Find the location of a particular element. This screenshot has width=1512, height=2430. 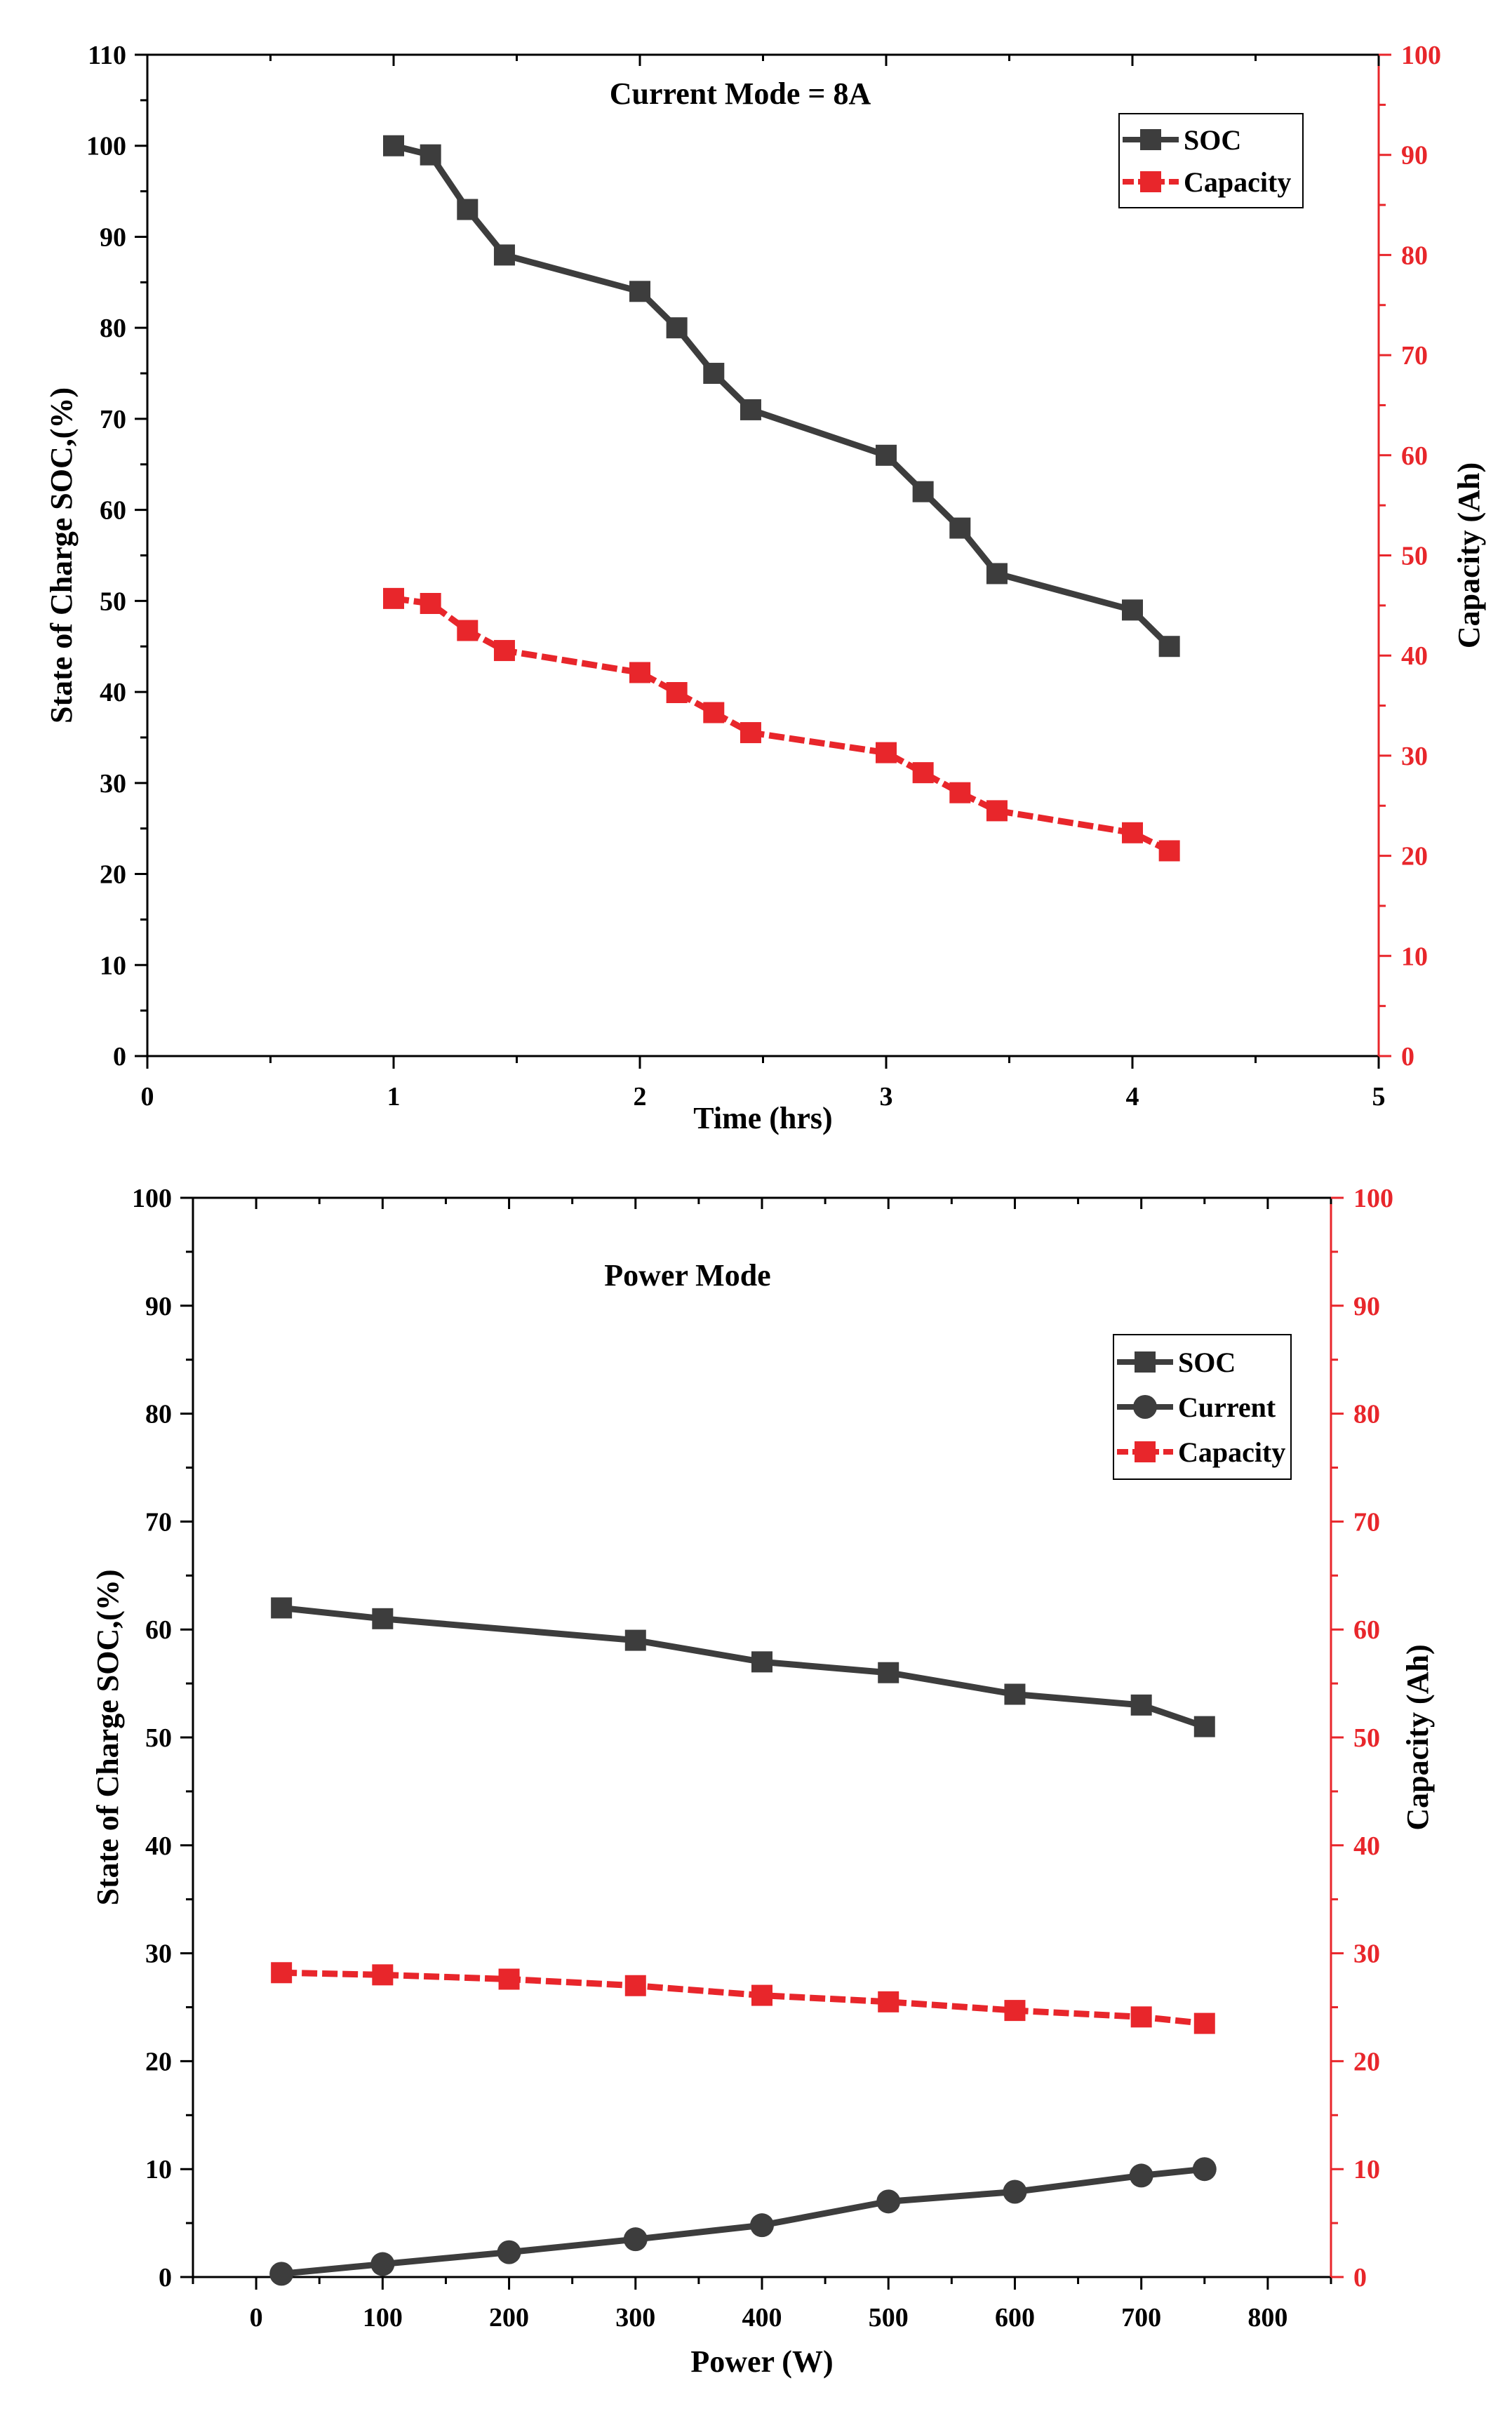

chart2-x-tick-label: 0 is located at coordinates (256, 2317).